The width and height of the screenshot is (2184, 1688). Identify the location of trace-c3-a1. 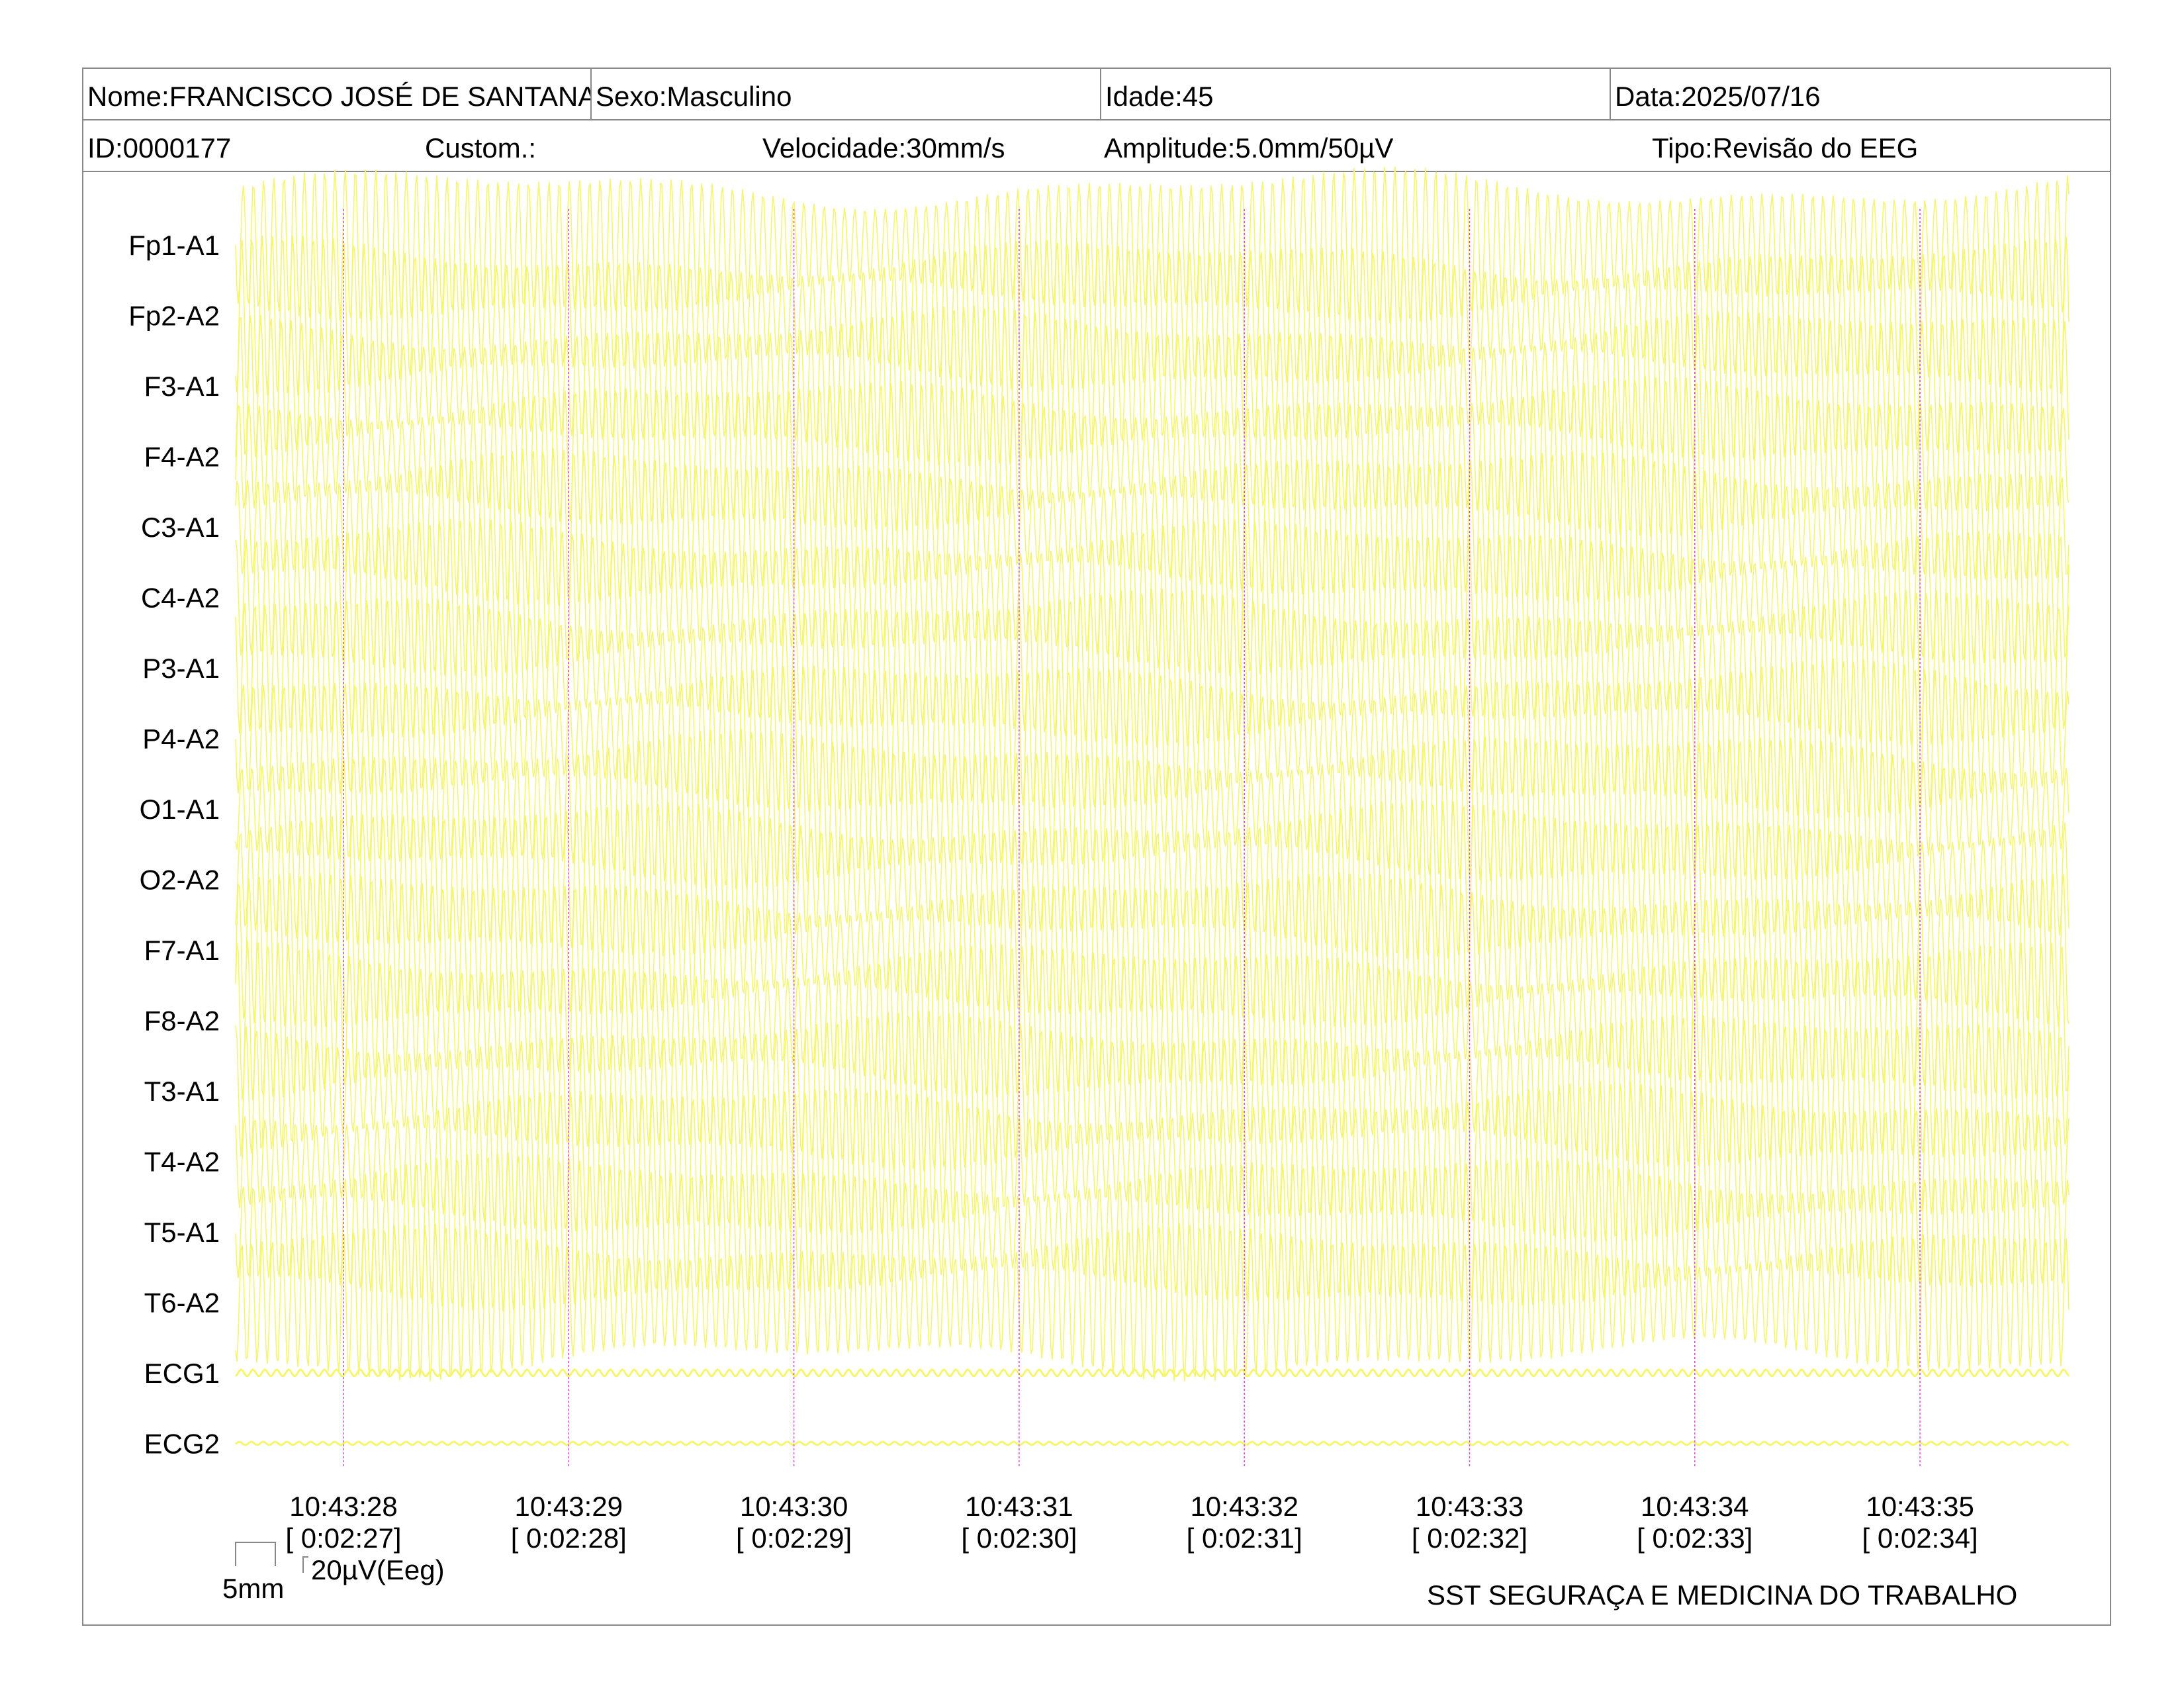
(1152, 526).